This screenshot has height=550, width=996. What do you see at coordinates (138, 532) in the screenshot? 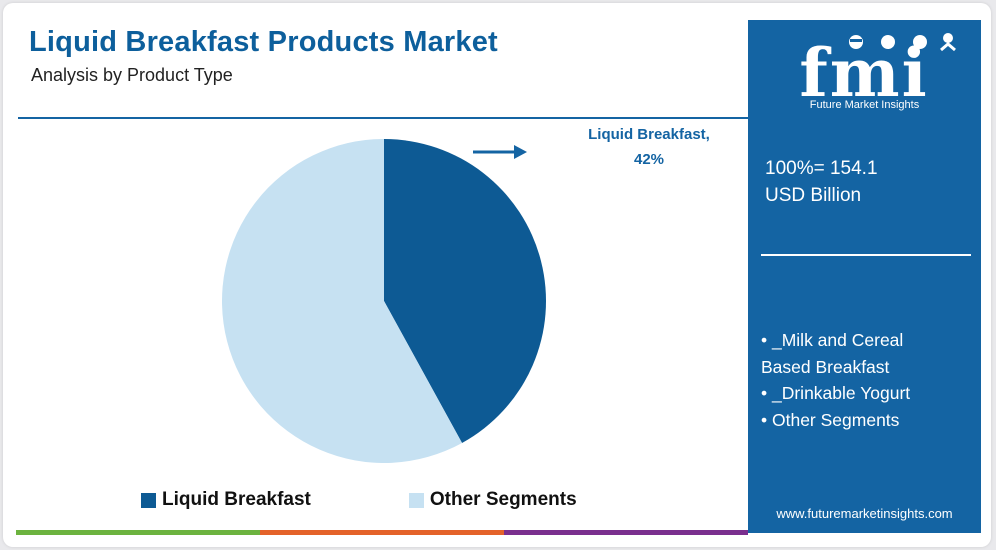
I see `bottom-bar-green` at bounding box center [138, 532].